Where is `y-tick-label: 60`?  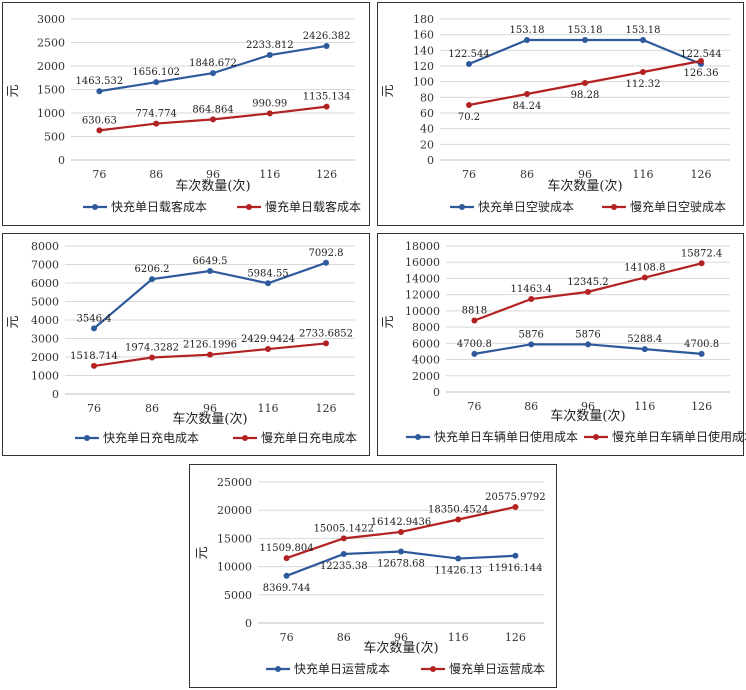 y-tick-label: 60 is located at coordinates (427, 113).